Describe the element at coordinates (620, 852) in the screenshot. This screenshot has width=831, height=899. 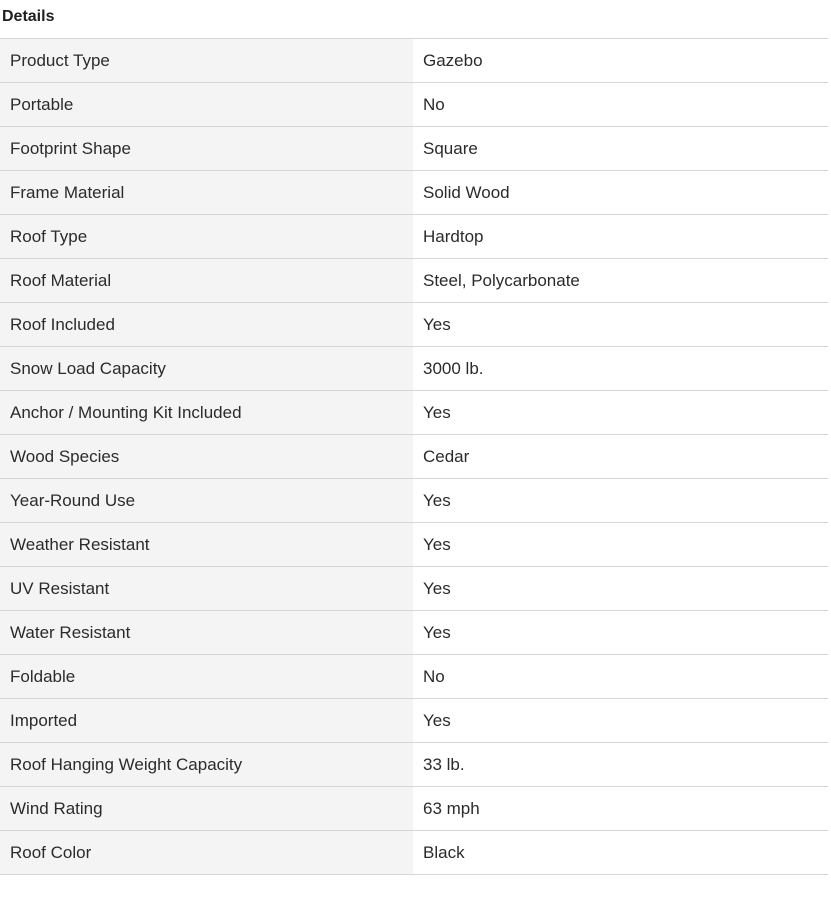
I see `spec-value: Black` at that location.